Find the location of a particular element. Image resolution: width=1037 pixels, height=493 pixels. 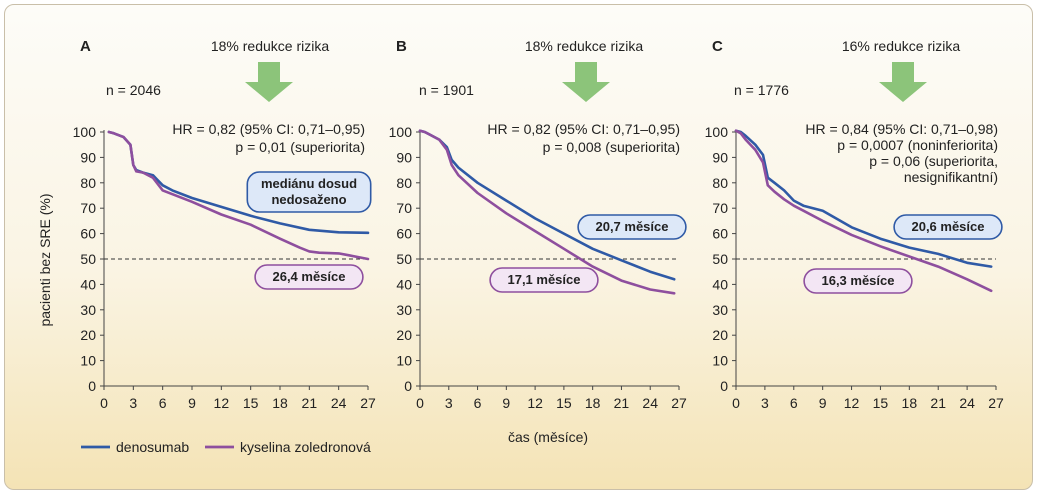

panel-a-denosumab-median-label-text: nedosaženo is located at coordinates (308, 199).